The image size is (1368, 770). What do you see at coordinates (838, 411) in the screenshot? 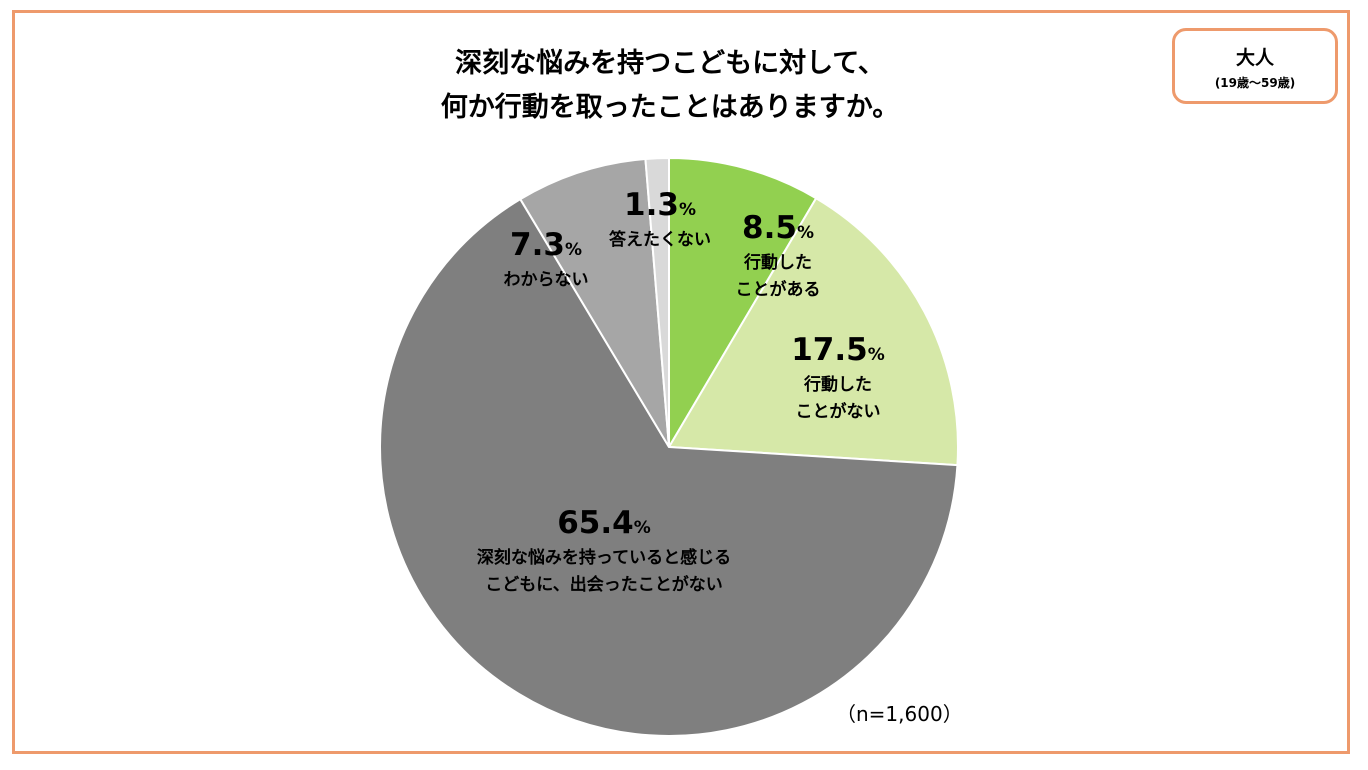
I see `slice-not-acted-category-label: ことがない` at bounding box center [838, 411].